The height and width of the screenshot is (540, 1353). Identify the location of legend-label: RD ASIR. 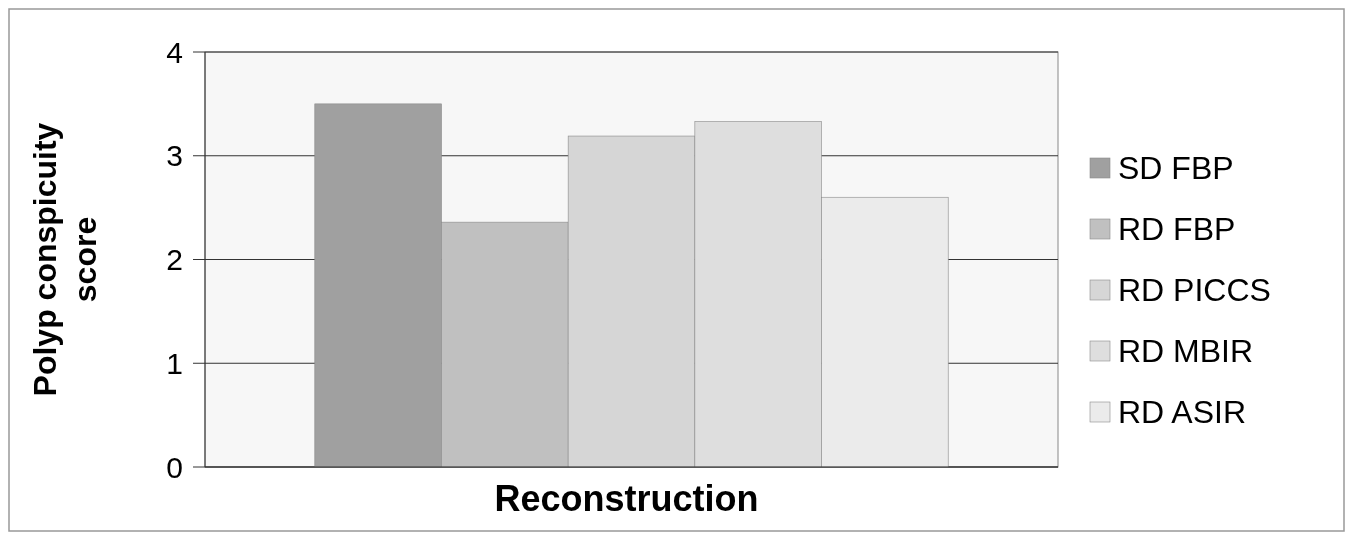
(1182, 412).